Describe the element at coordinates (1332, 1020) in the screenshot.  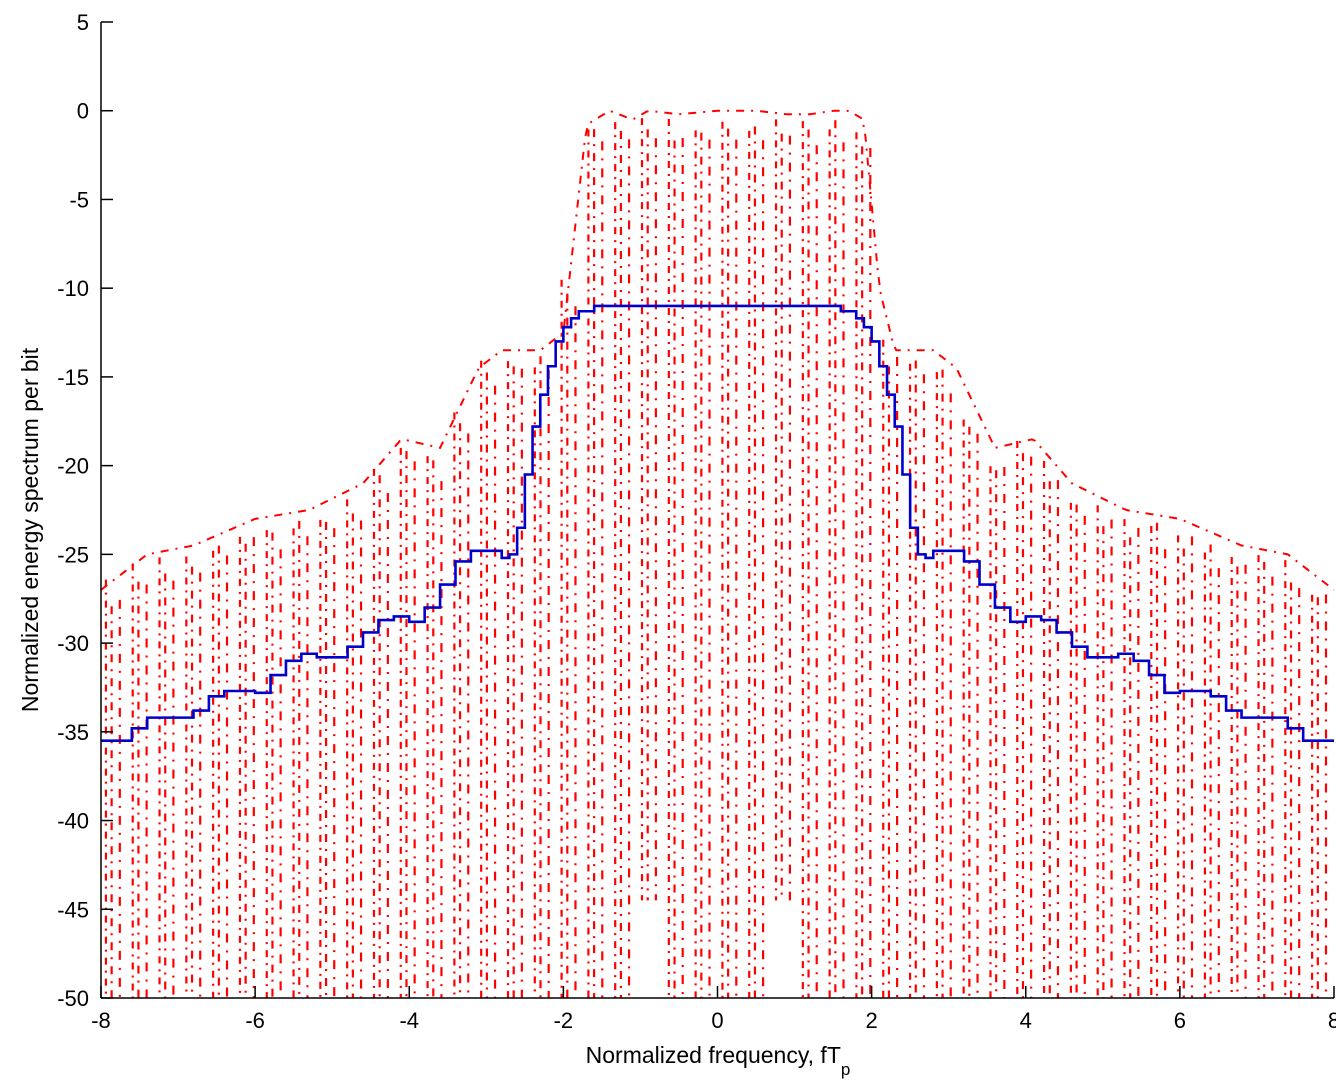
I see `x-tick-label: 8` at that location.